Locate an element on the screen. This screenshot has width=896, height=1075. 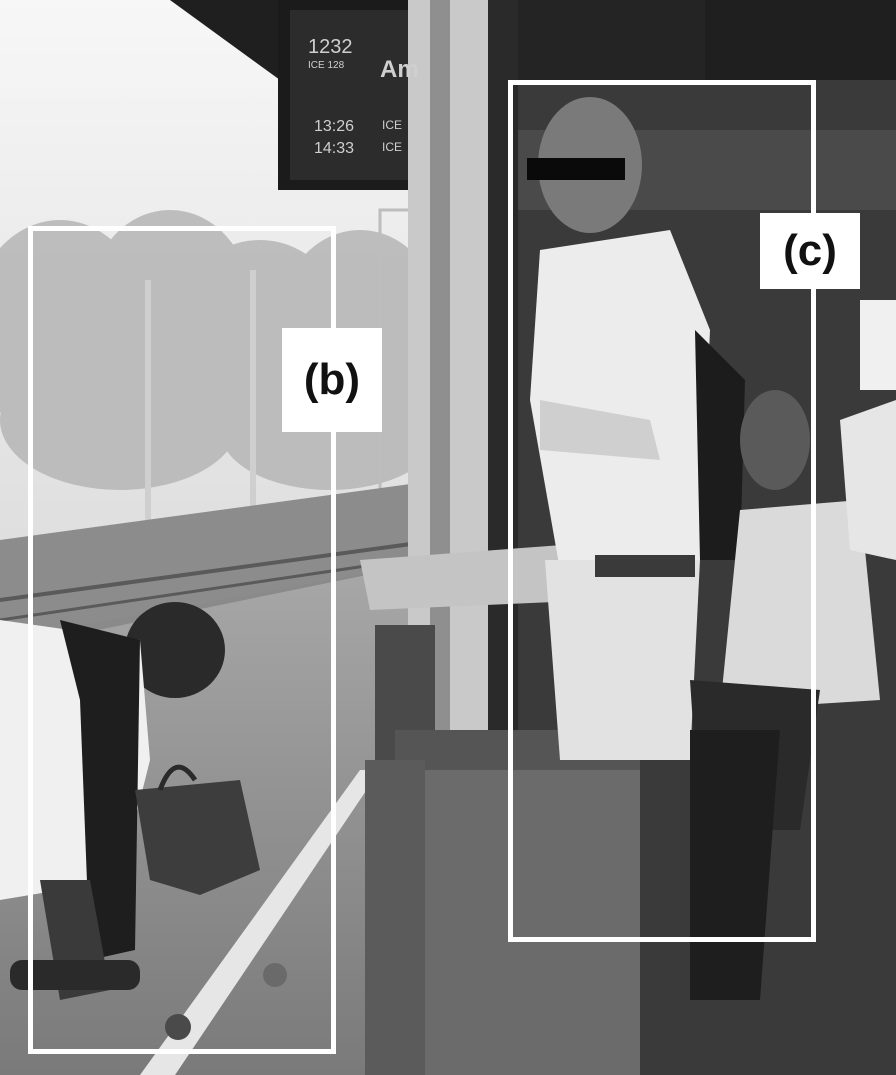
board-type-1: ICE is located at coordinates (392, 125).